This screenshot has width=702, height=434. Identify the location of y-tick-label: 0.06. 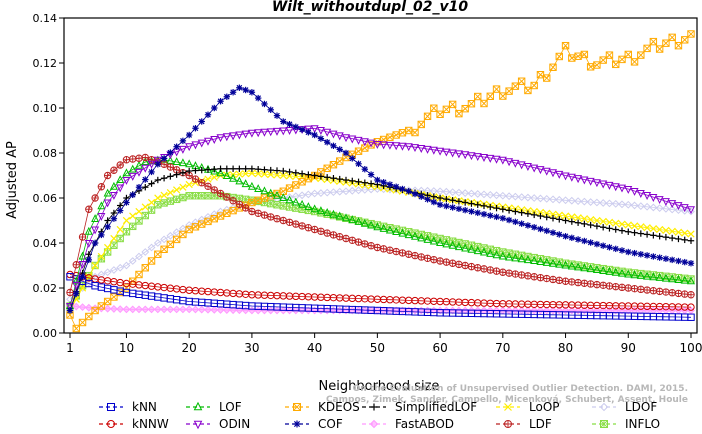
(45, 198).